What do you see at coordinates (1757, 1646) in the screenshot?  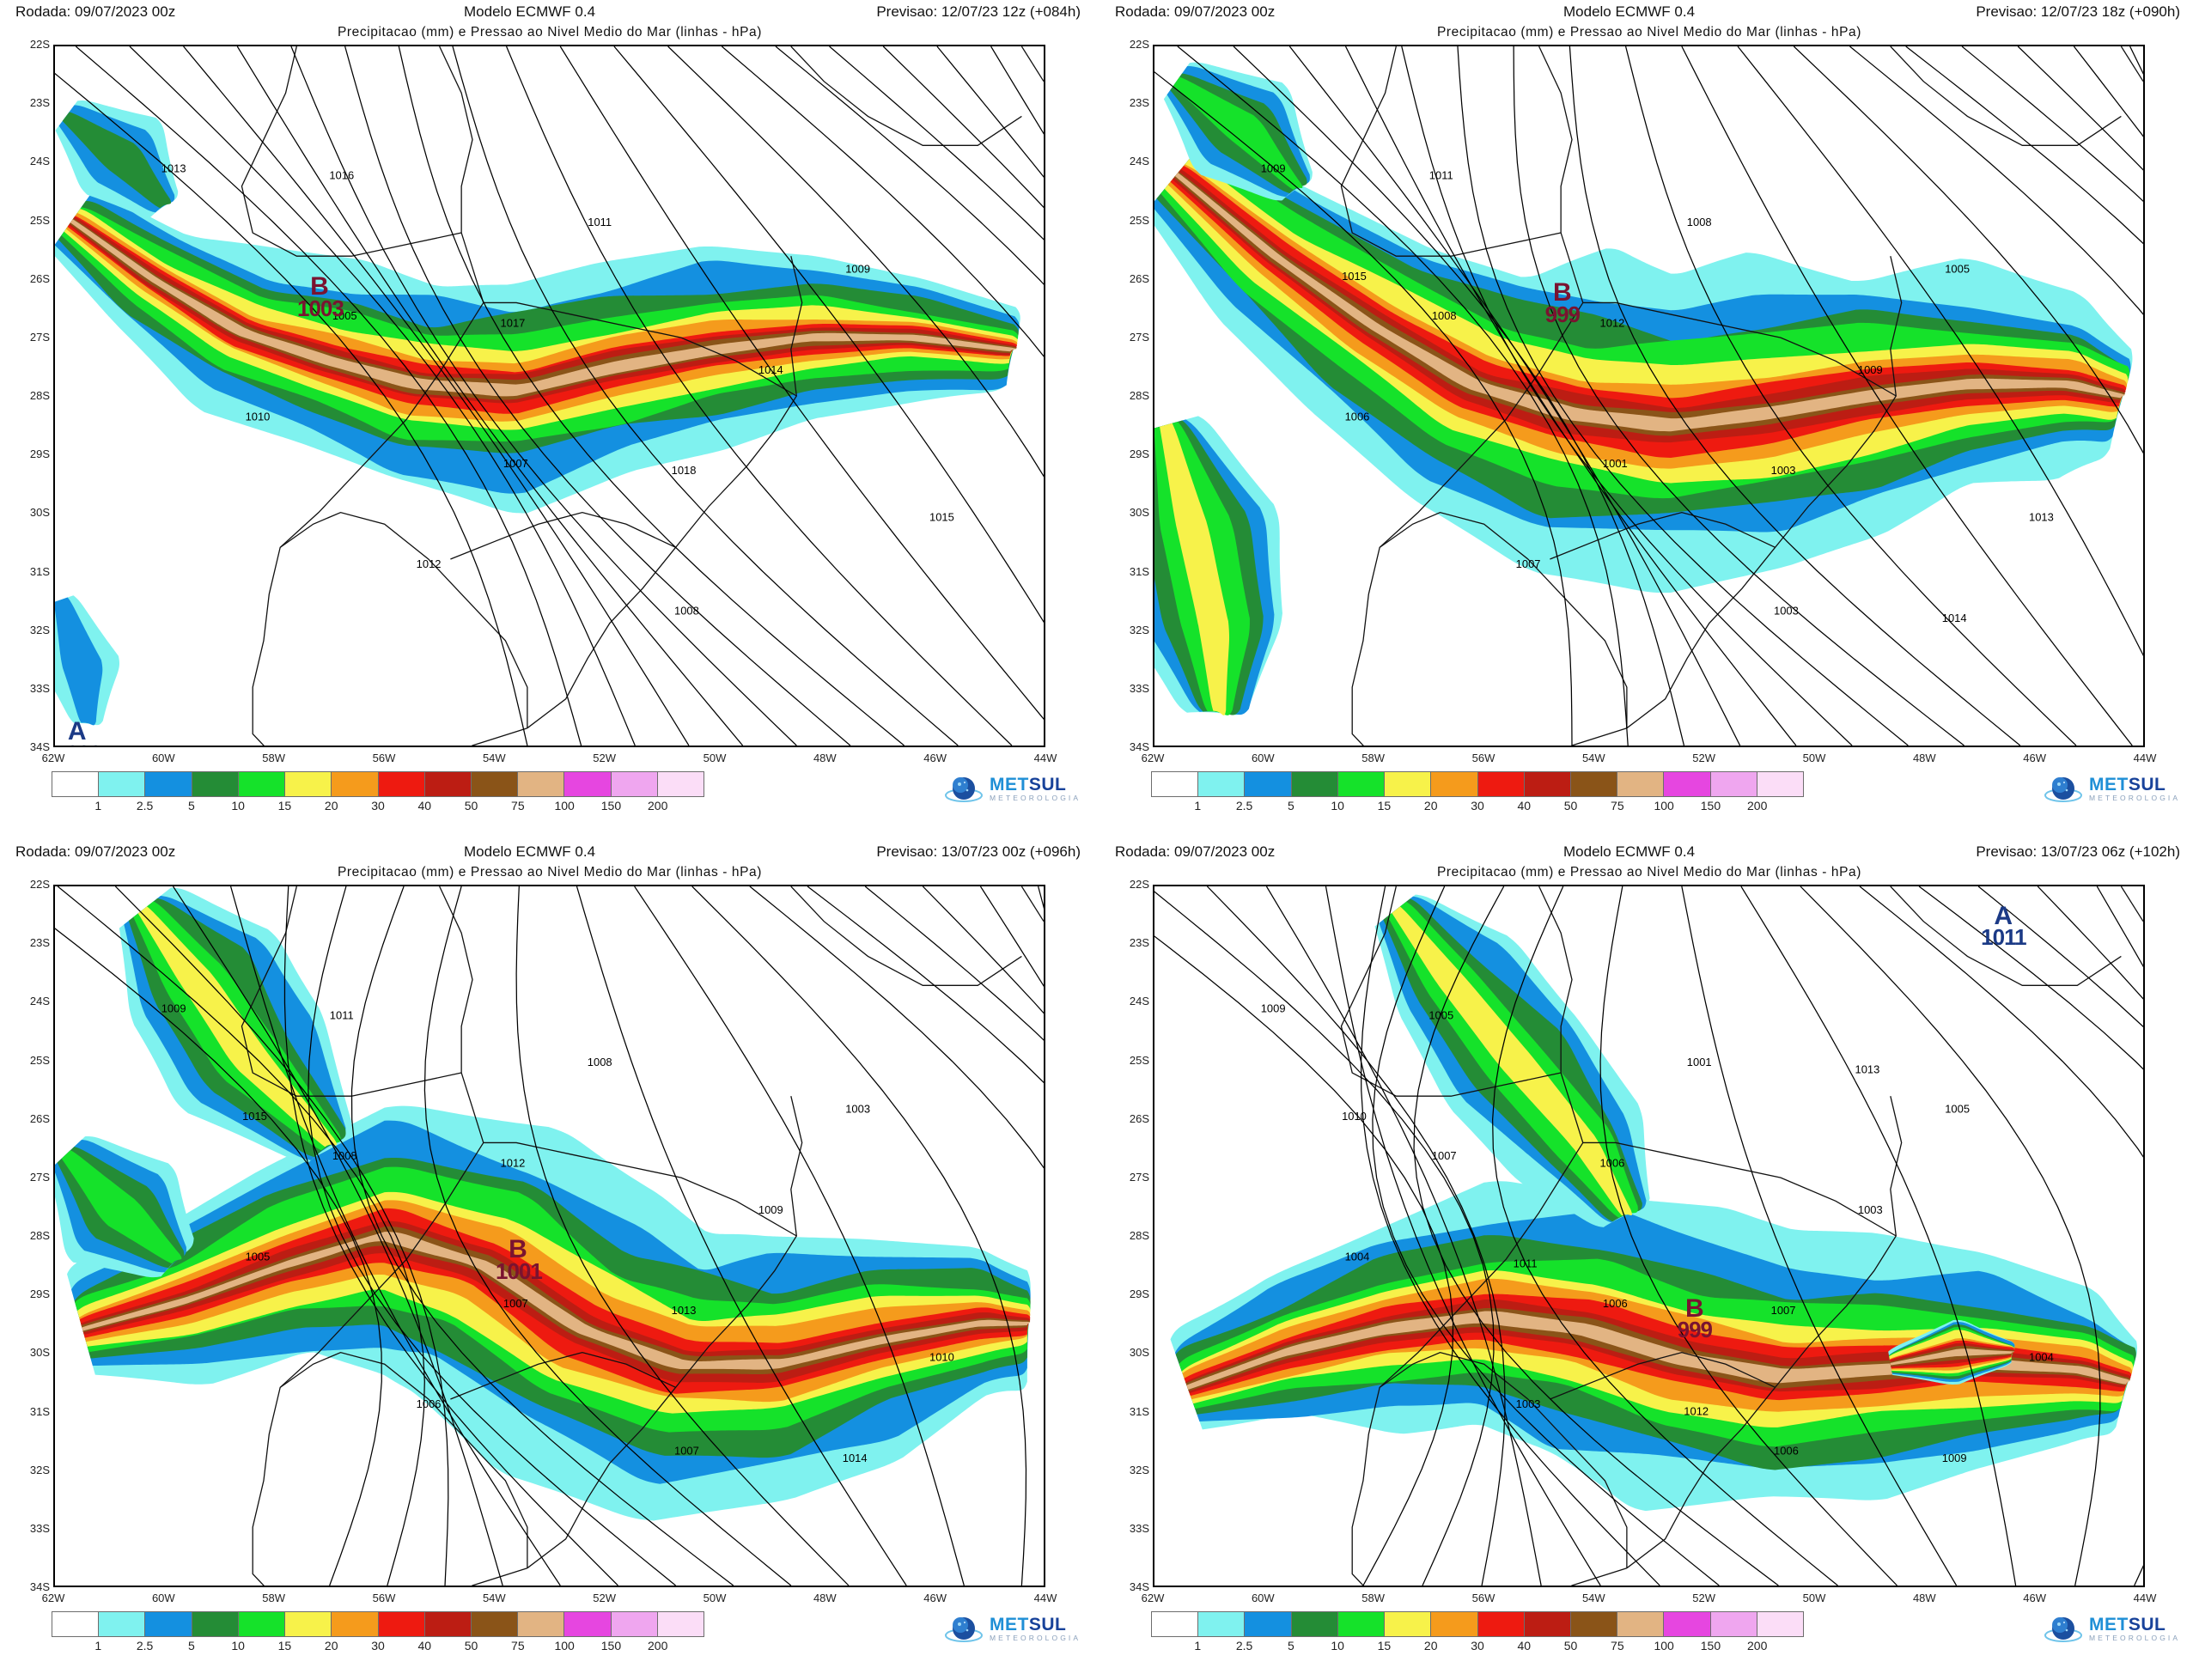 I see `colorbar-tick-label: 200` at bounding box center [1757, 1646].